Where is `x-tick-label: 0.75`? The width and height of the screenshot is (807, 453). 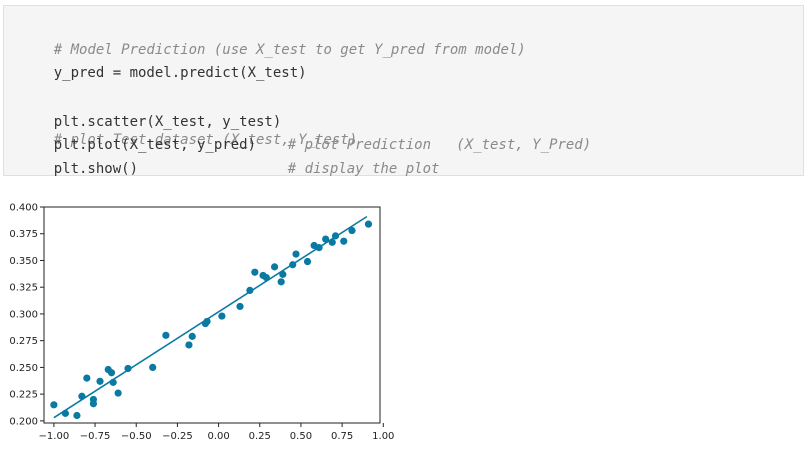 x-tick-label: 0.75 is located at coordinates (342, 436).